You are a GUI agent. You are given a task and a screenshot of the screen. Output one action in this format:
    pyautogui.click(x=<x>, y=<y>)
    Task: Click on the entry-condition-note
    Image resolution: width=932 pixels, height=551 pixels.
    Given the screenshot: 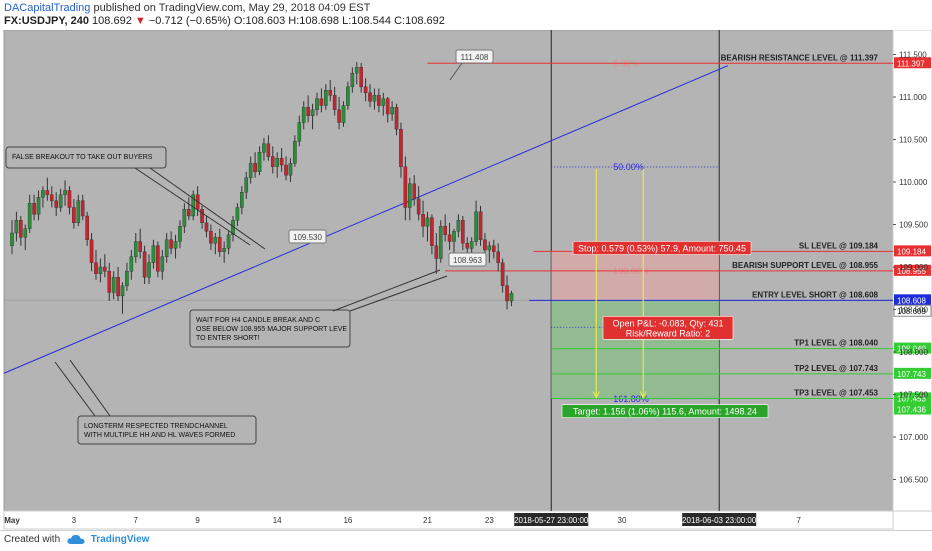 What is the action you would take?
    pyautogui.click(x=270, y=328)
    